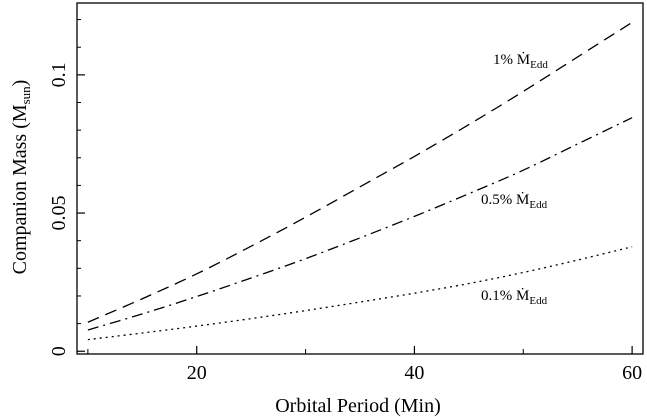  I want to click on y-tick-label: 0.1, so click(59, 74).